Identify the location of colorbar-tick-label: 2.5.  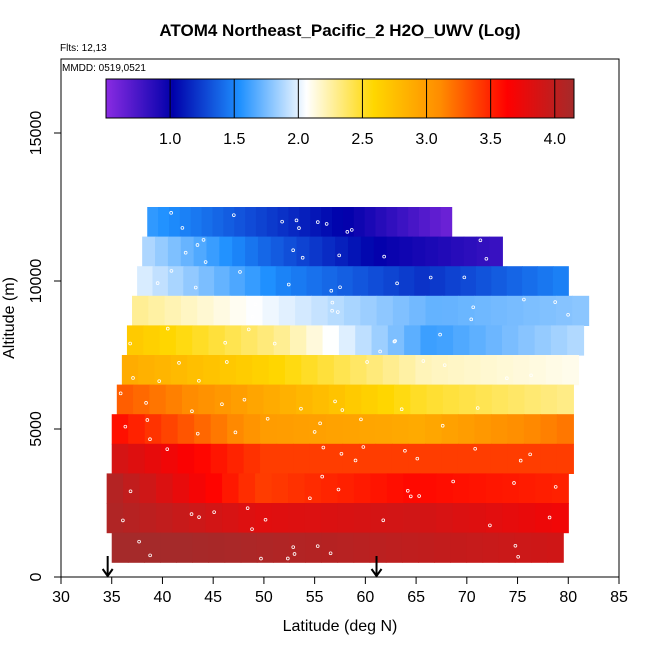
(362, 139).